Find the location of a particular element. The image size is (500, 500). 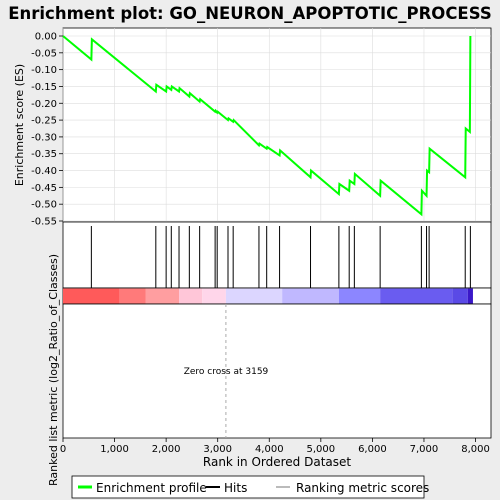

legend-entry-enrichment-profile: Enrichment profile is located at coordinates (142, 488).